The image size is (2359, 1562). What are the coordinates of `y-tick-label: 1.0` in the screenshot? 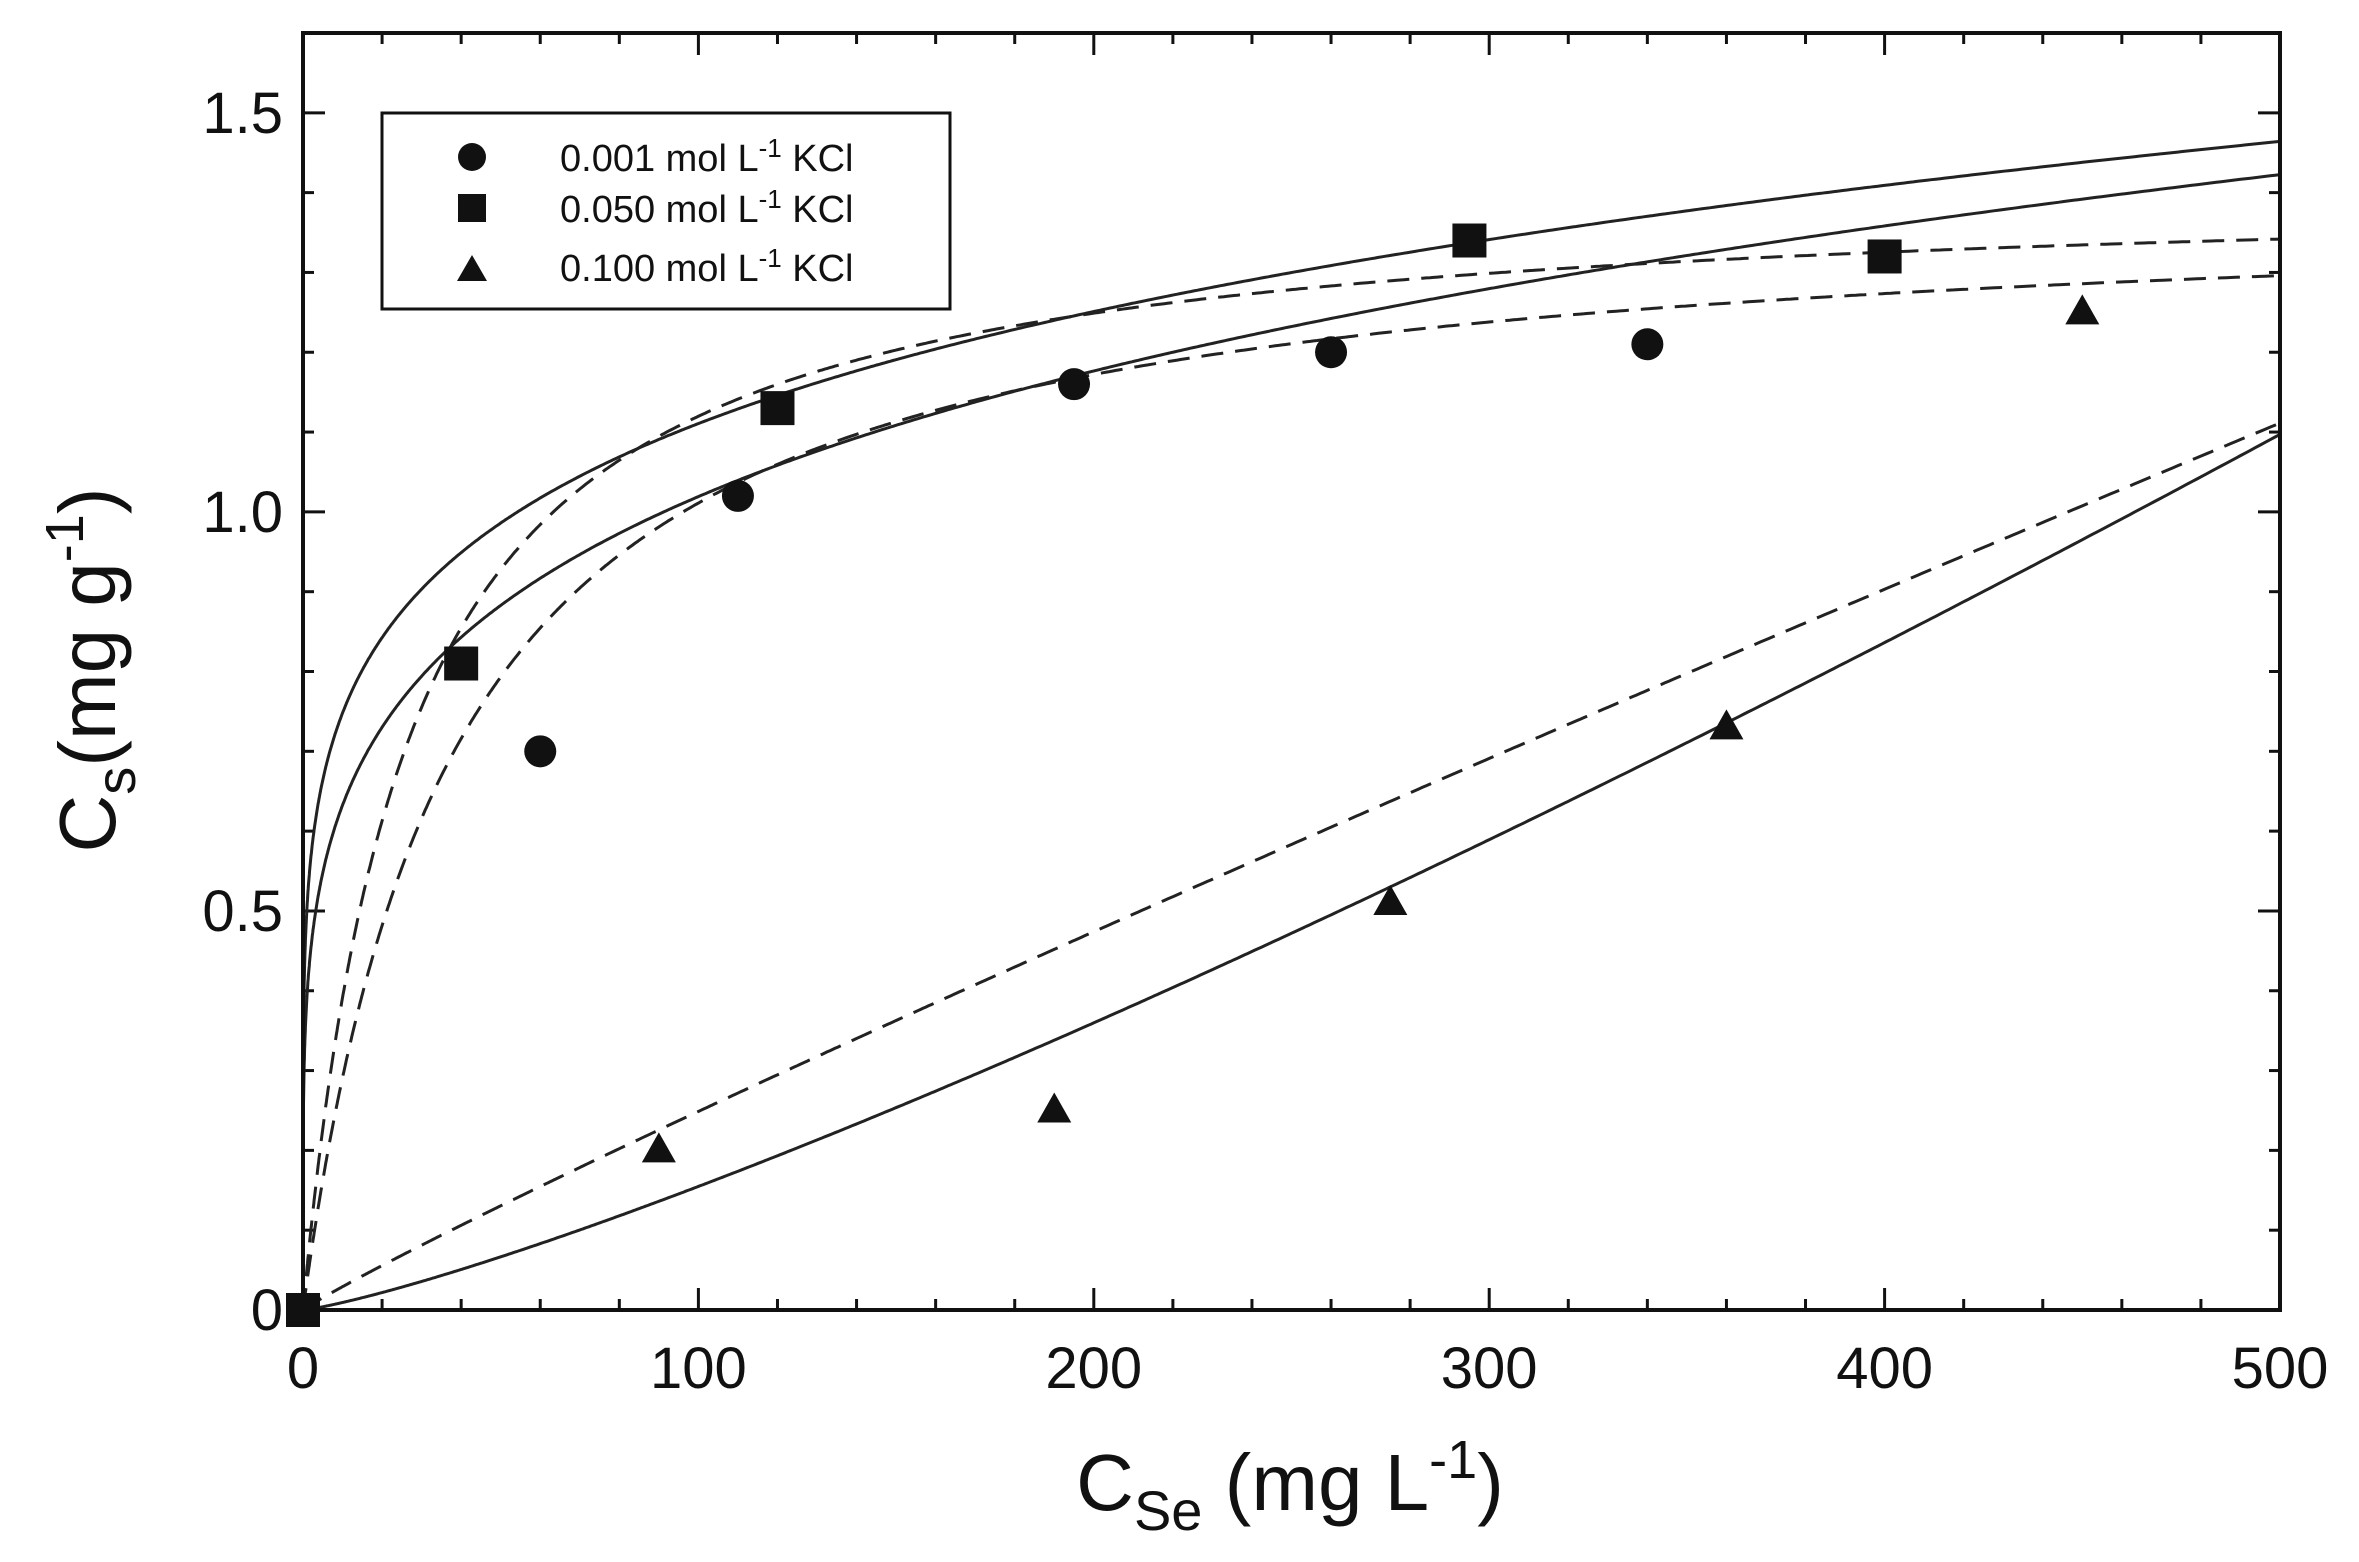 It's located at (242, 512).